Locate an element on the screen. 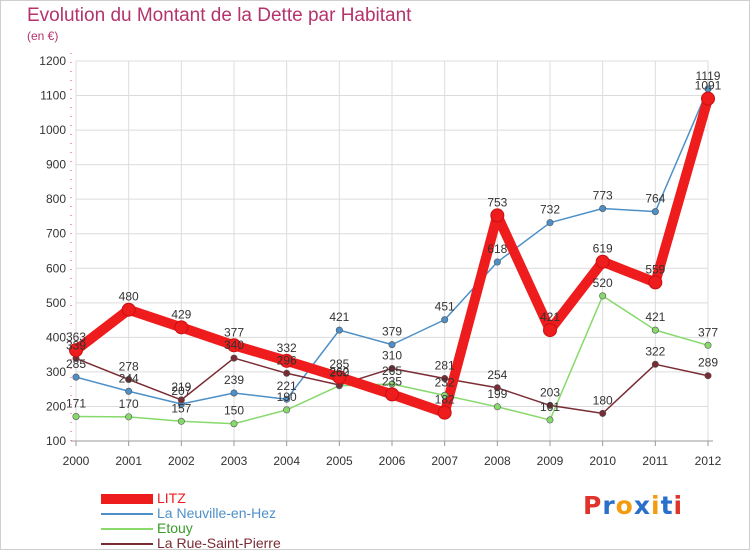 The height and width of the screenshot is (551, 750). data-label: 339 is located at coordinates (76, 345).